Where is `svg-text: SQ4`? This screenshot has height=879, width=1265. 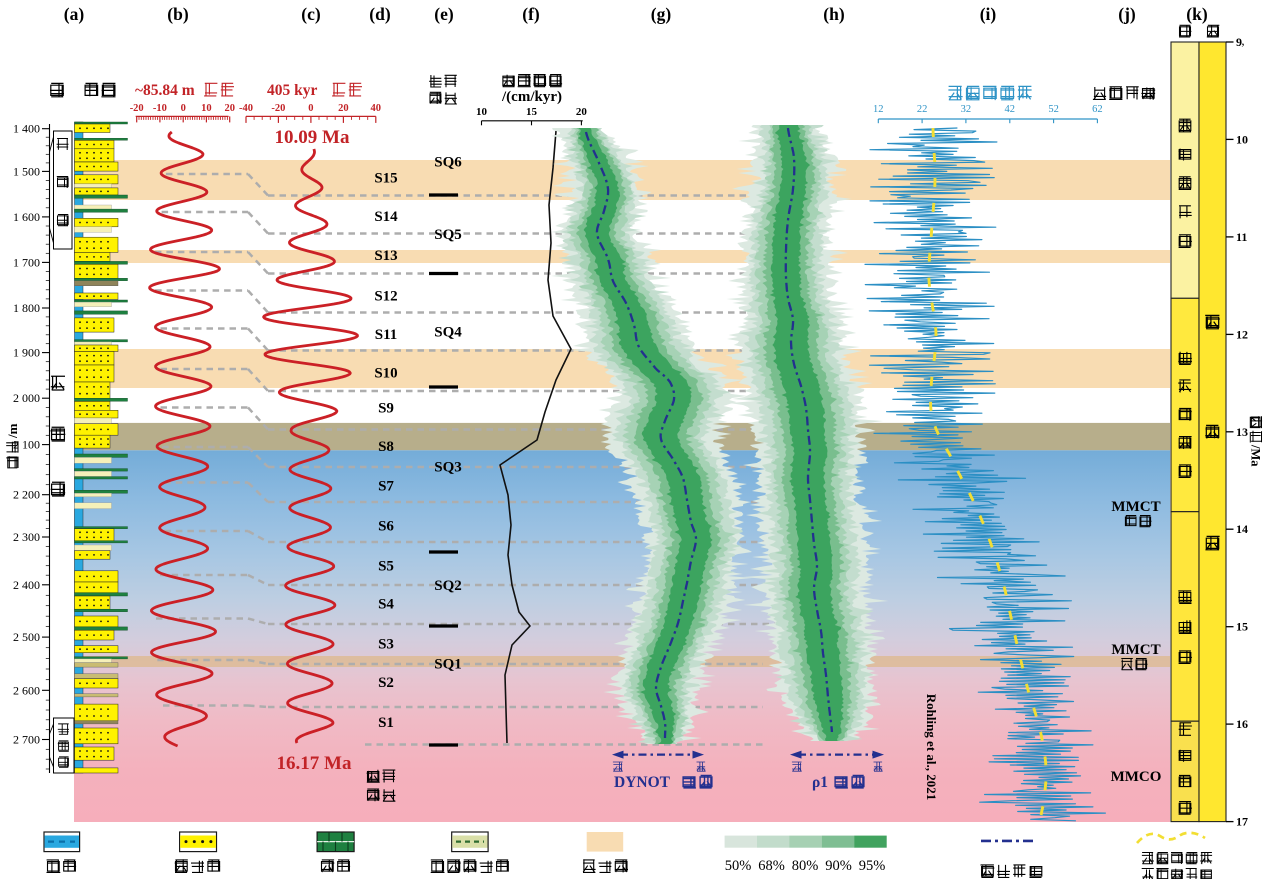 svg-text: SQ4 is located at coordinates (448, 333).